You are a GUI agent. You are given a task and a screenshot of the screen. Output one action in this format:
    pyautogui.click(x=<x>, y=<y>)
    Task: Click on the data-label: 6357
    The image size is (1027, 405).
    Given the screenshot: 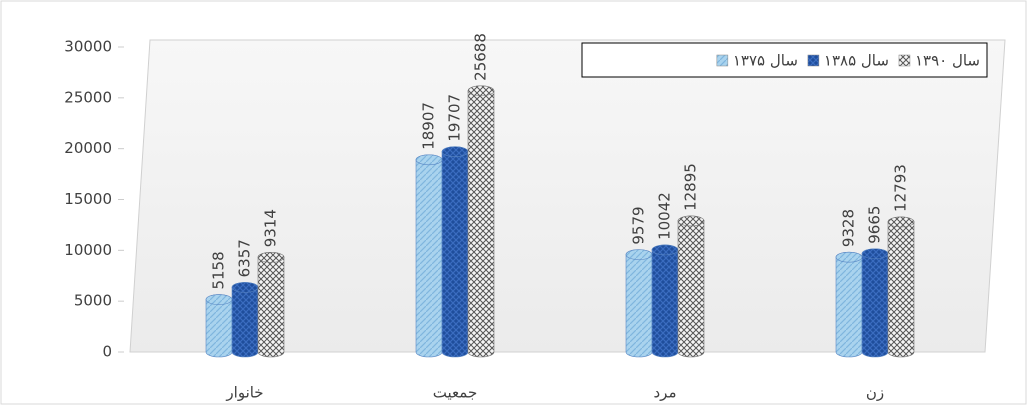 What is the action you would take?
    pyautogui.click(x=245, y=258)
    